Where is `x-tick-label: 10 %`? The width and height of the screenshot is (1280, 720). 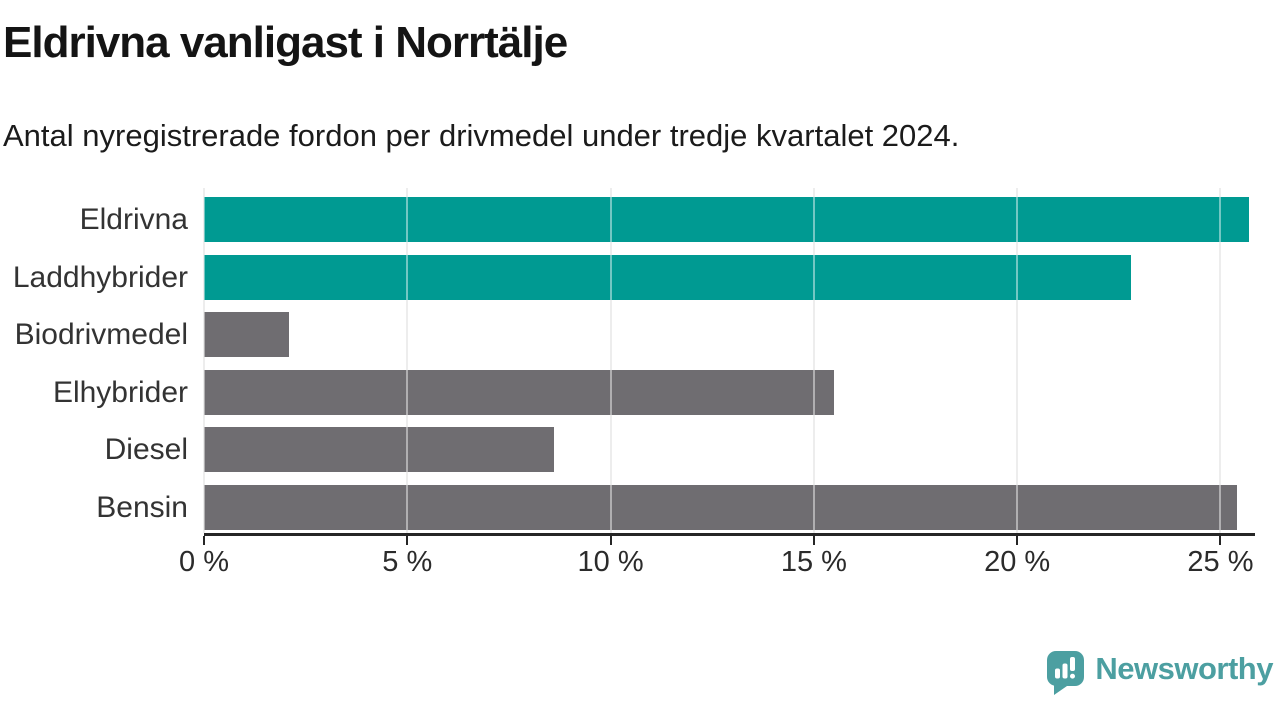 x-tick-label: 10 % is located at coordinates (610, 562).